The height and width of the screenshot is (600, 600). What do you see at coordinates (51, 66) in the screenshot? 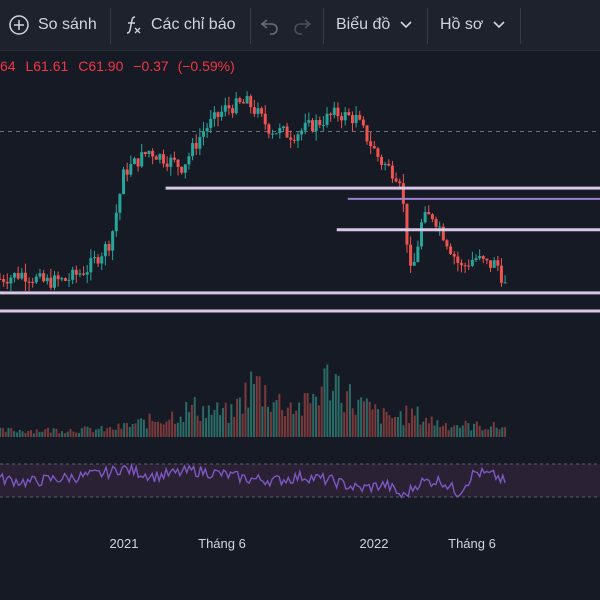
I see `low-value: 61.61` at bounding box center [51, 66].